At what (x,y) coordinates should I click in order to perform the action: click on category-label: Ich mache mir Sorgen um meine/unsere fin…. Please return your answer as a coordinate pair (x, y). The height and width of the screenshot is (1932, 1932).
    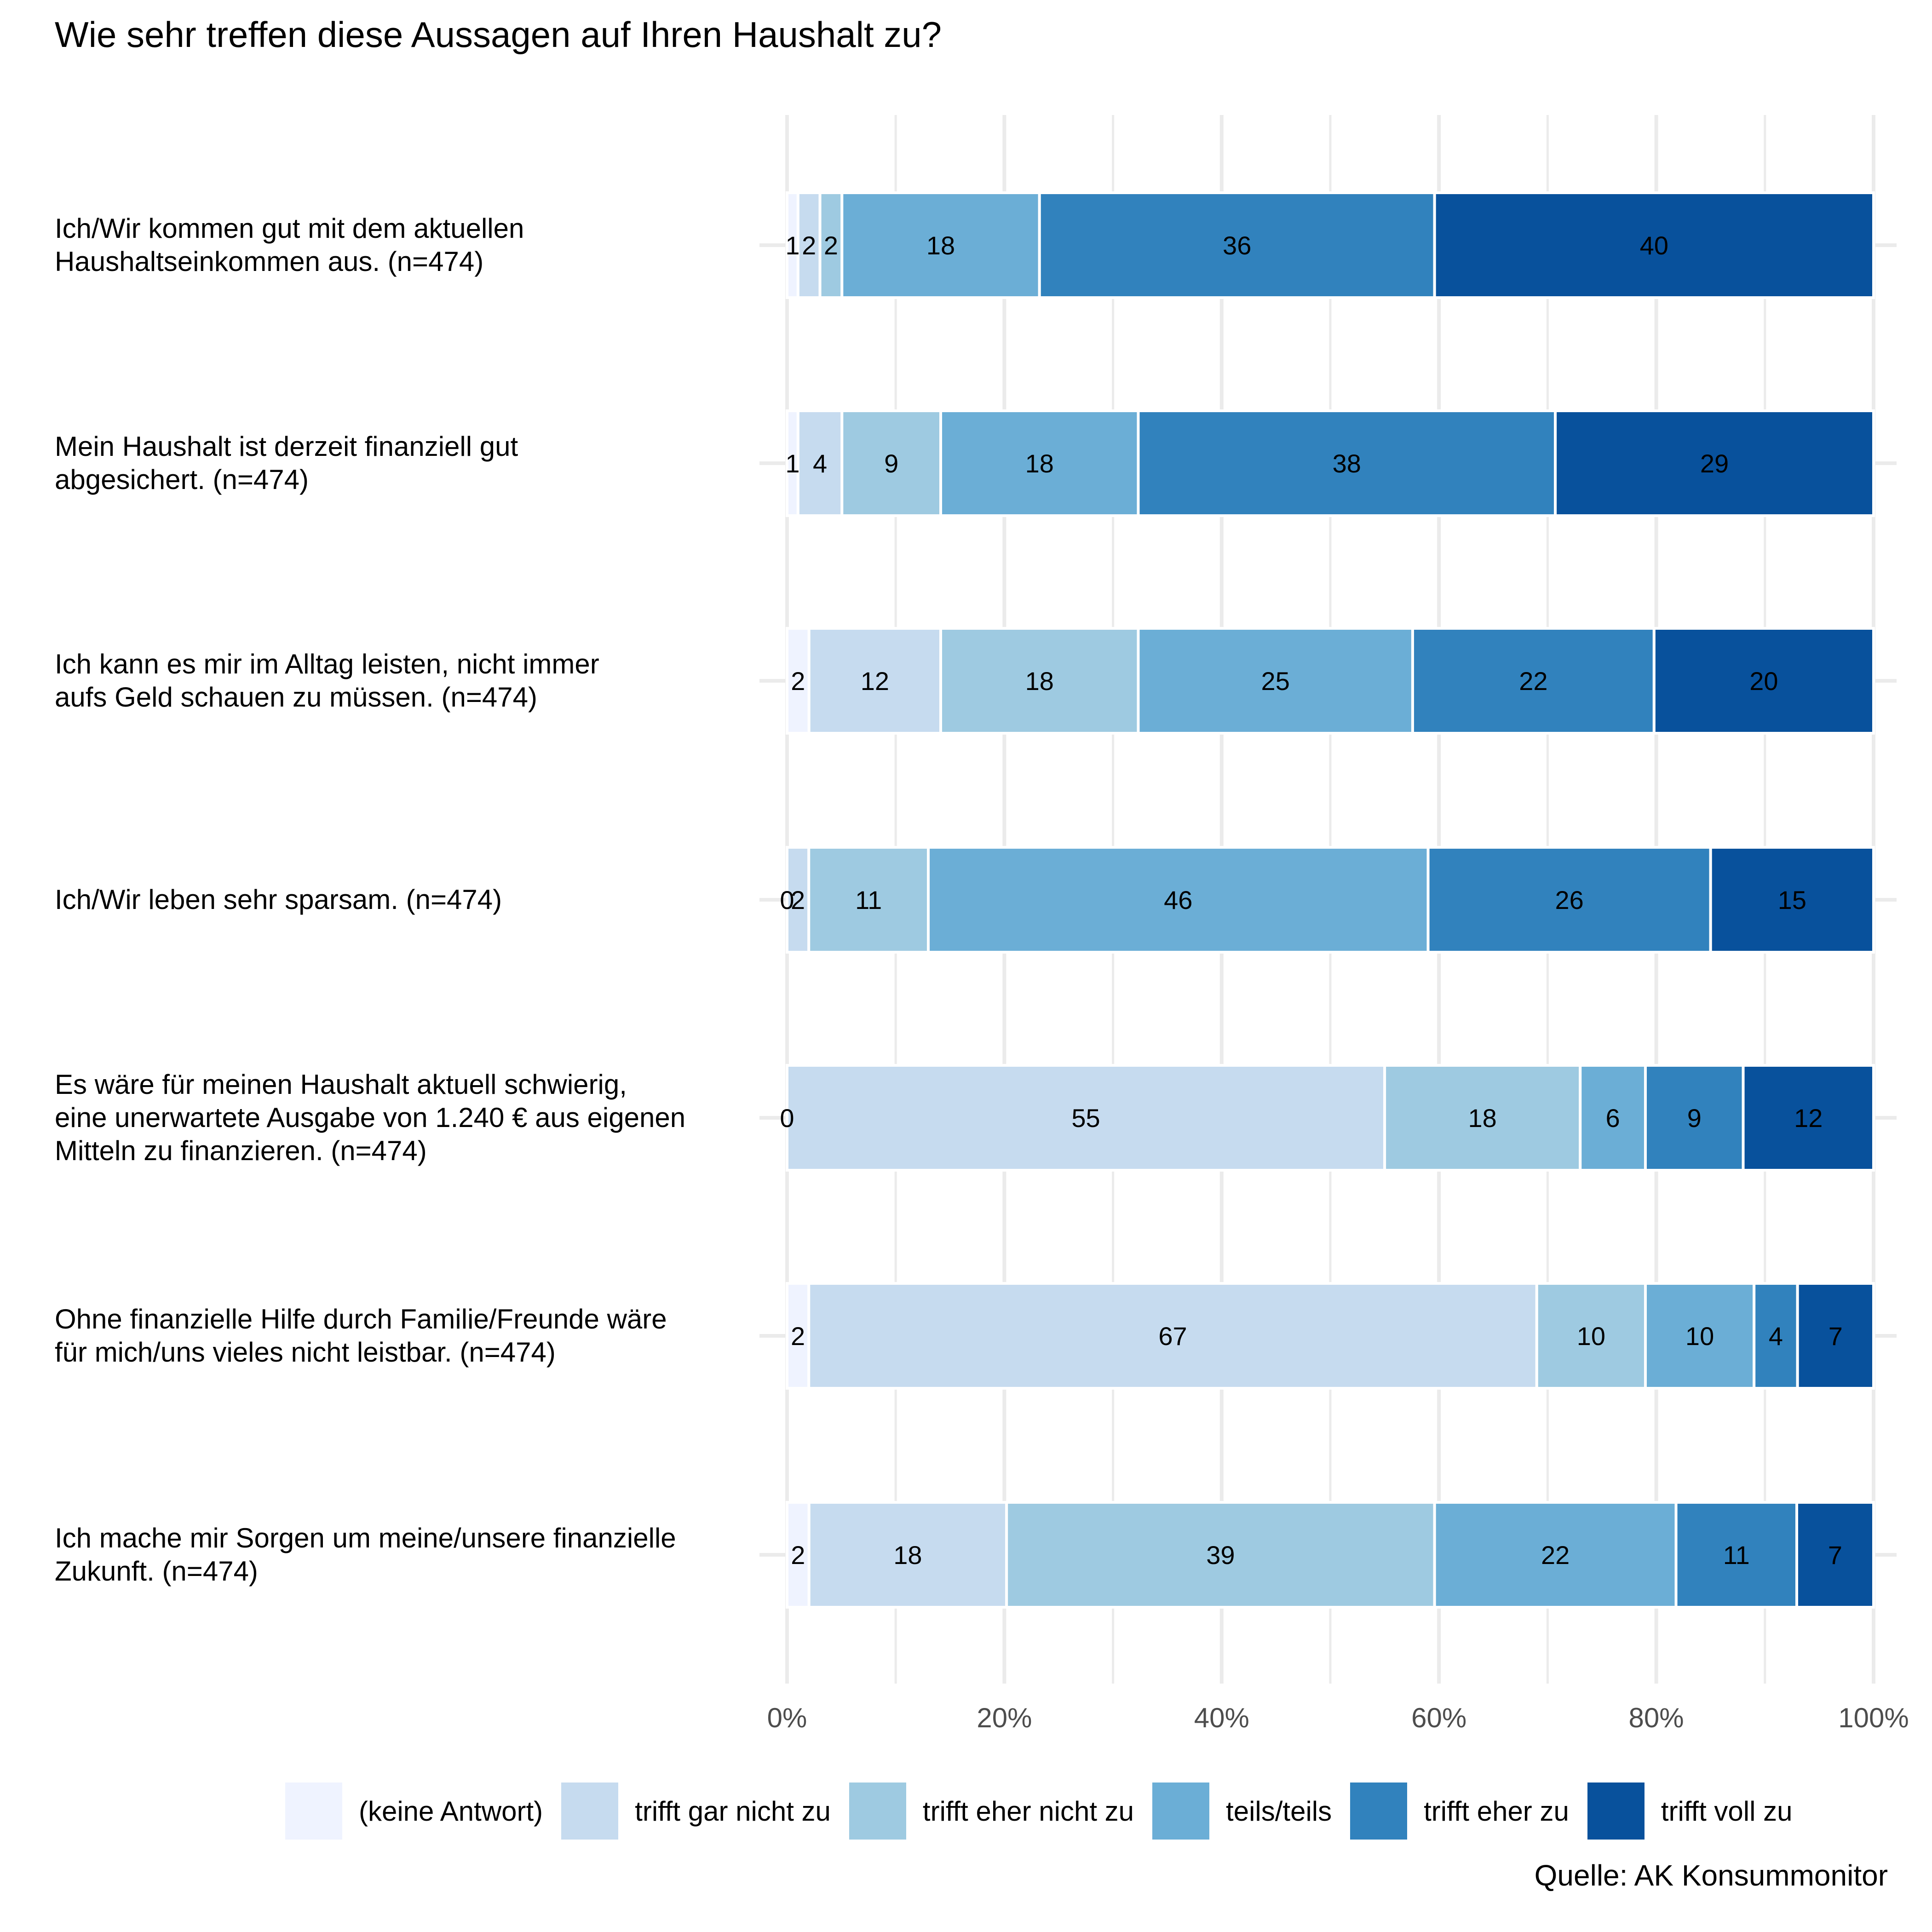
    Looking at the image, I should click on (404, 1555).